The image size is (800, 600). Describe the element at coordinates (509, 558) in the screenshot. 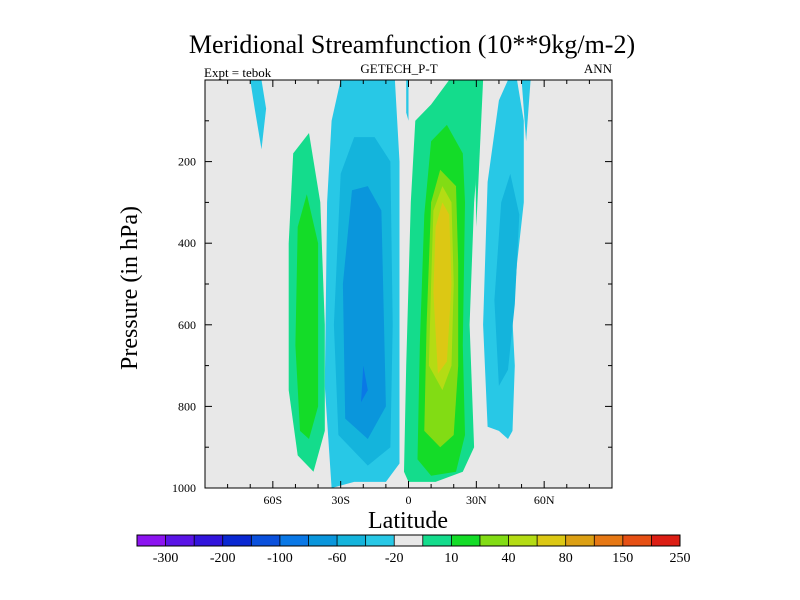

I see `colorbar-label: 40` at that location.